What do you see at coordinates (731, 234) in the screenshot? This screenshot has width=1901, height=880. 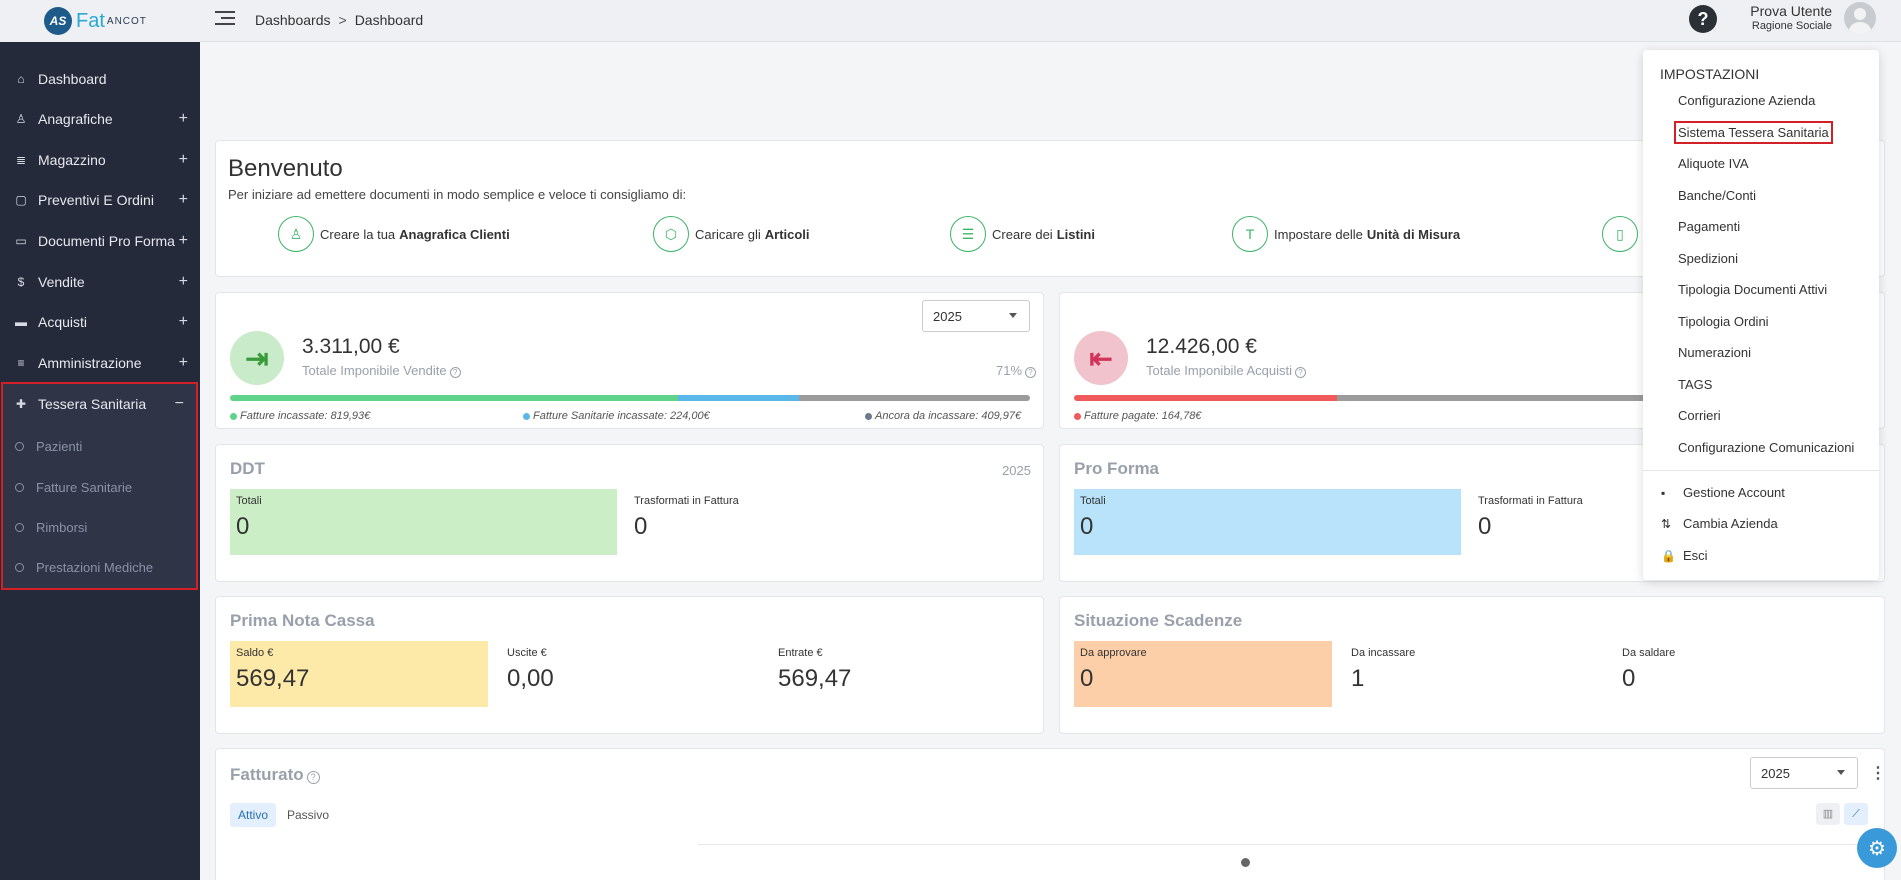 I see `action-articoli: ⬡ Caricare gli Articoli` at bounding box center [731, 234].